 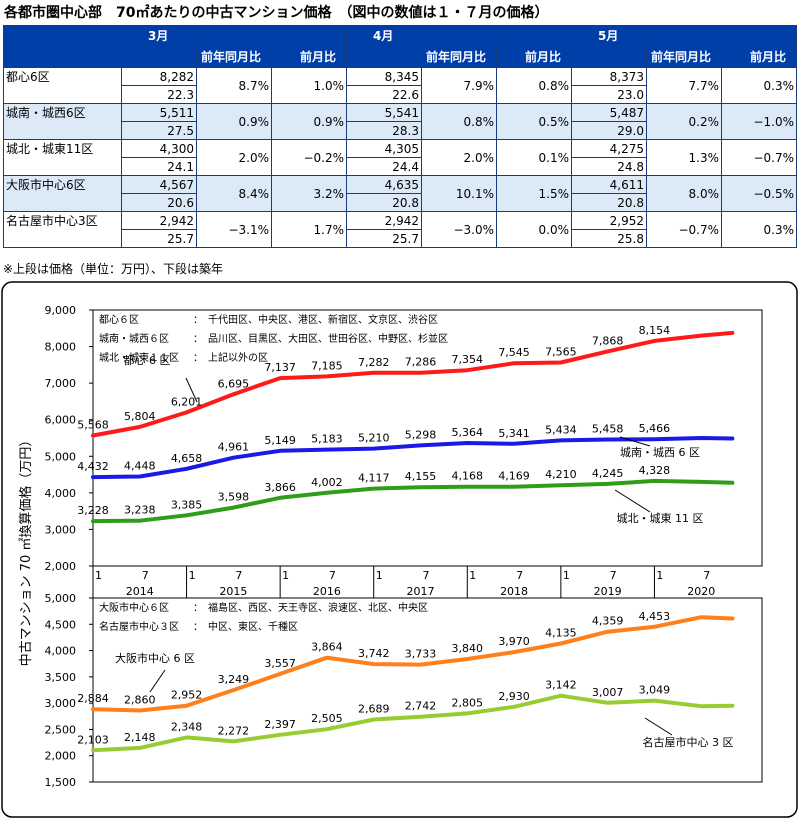 What do you see at coordinates (684, 85) in the screenshot?
I see `yoy-cell: 7.7%` at bounding box center [684, 85].